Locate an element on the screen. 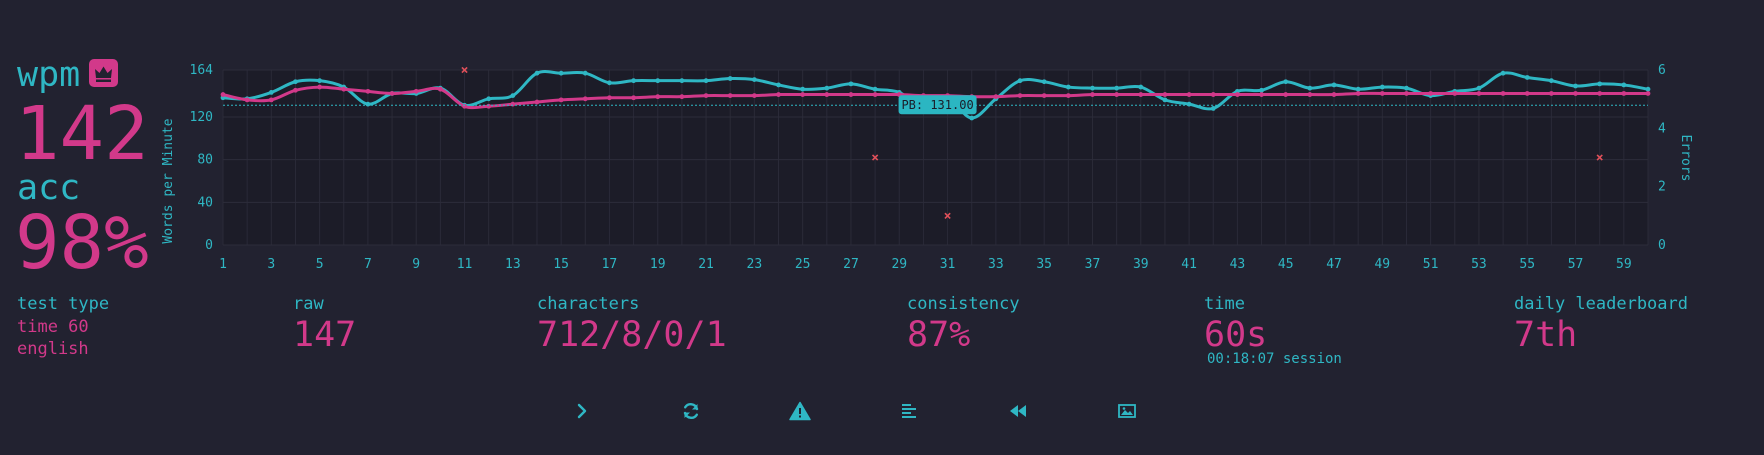  x-tick-label: 31 is located at coordinates (948, 264).